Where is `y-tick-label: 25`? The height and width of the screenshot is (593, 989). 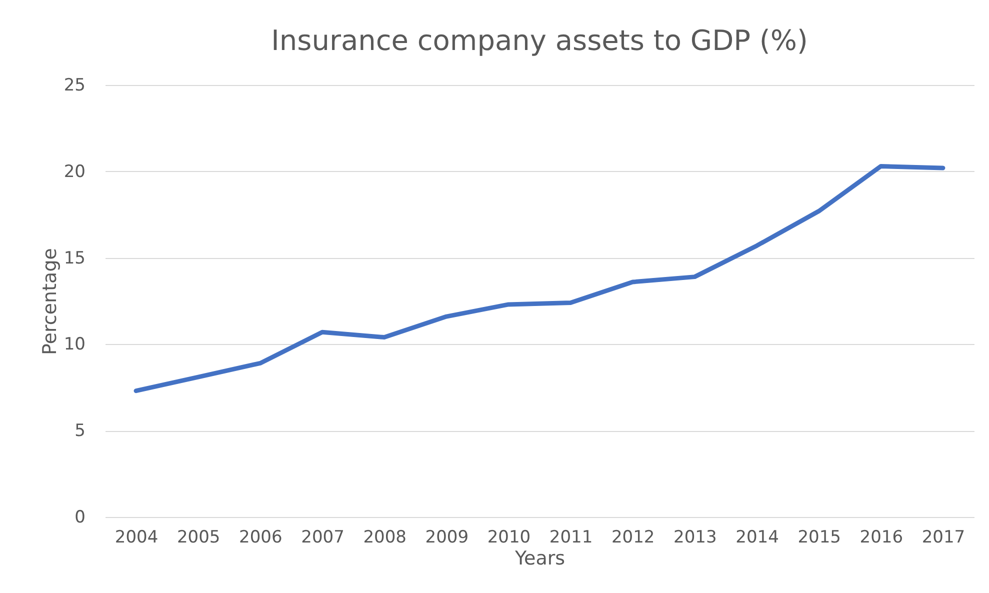 y-tick-label: 25 is located at coordinates (75, 86).